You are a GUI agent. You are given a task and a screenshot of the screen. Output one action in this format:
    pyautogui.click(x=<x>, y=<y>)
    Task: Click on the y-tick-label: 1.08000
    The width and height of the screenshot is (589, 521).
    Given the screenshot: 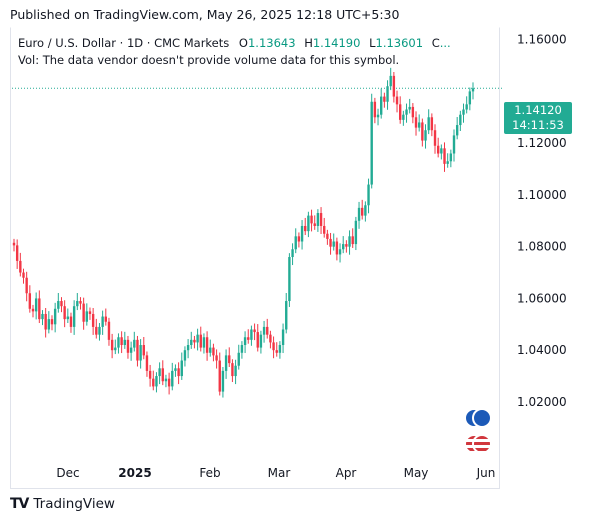 What is the action you would take?
    pyautogui.click(x=542, y=247)
    